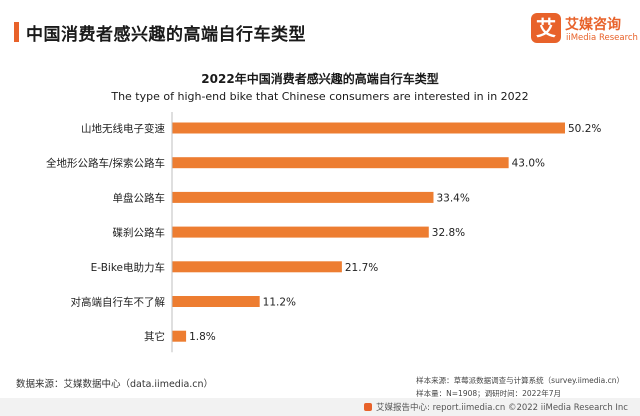 The height and width of the screenshot is (416, 640). What do you see at coordinates (368, 407) in the screenshot?
I see `report-center-icon` at bounding box center [368, 407].